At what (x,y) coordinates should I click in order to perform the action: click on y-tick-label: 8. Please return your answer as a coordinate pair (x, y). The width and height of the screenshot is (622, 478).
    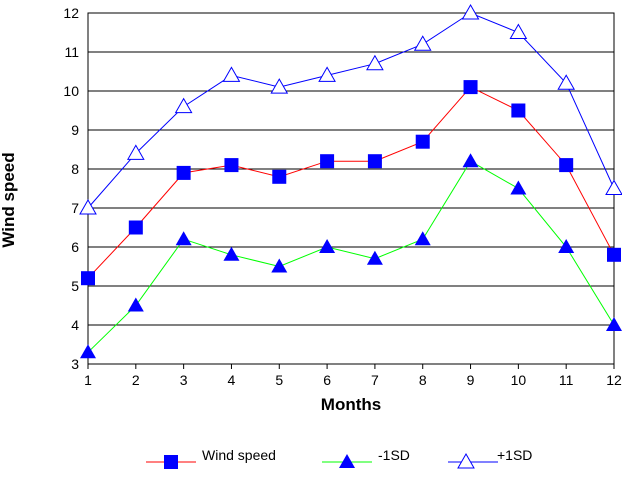
    Looking at the image, I should click on (75, 169).